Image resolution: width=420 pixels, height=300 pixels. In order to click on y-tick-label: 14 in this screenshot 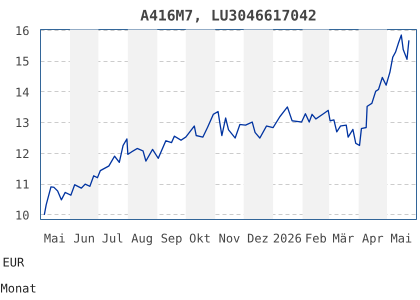, I will do `click(22, 92)`.